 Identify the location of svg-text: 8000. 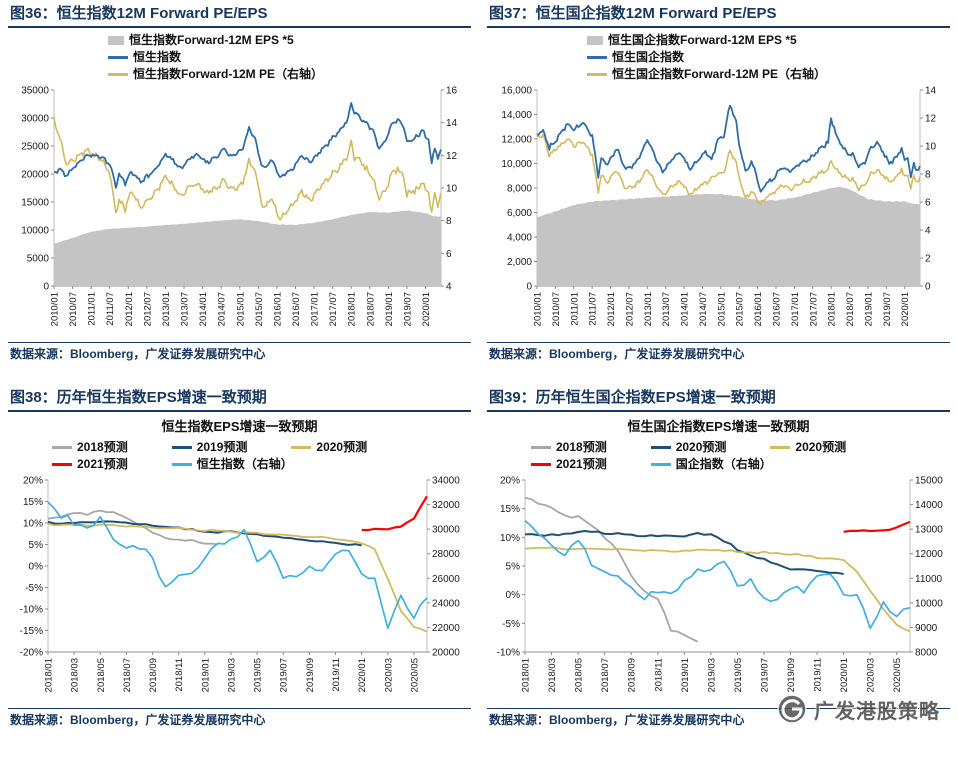
(926, 653).